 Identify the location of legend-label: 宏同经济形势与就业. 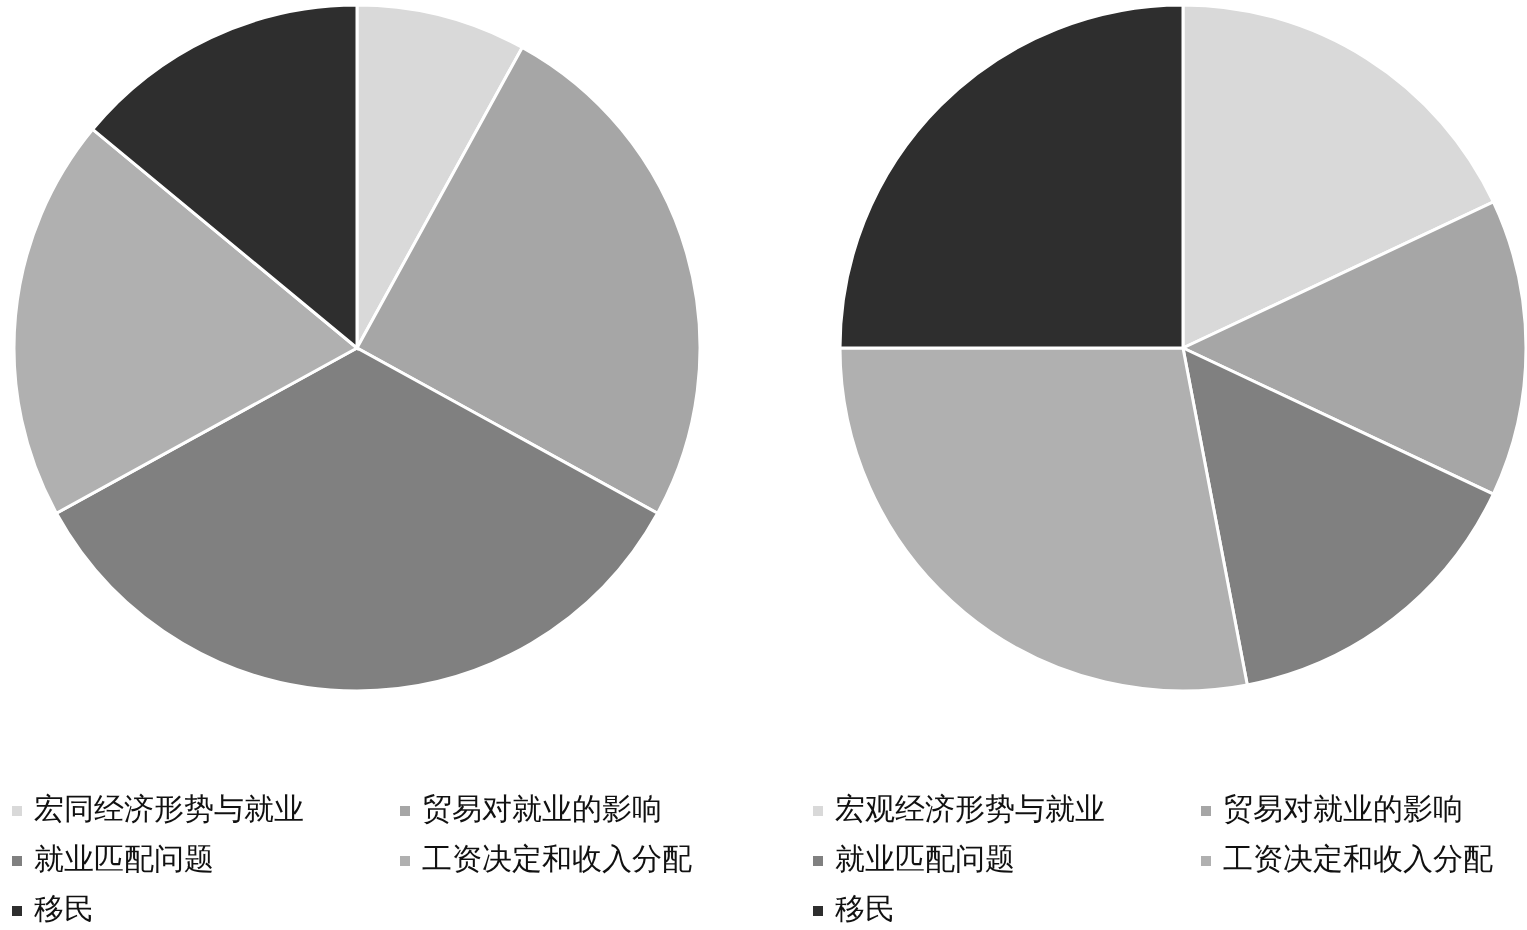
(169, 808).